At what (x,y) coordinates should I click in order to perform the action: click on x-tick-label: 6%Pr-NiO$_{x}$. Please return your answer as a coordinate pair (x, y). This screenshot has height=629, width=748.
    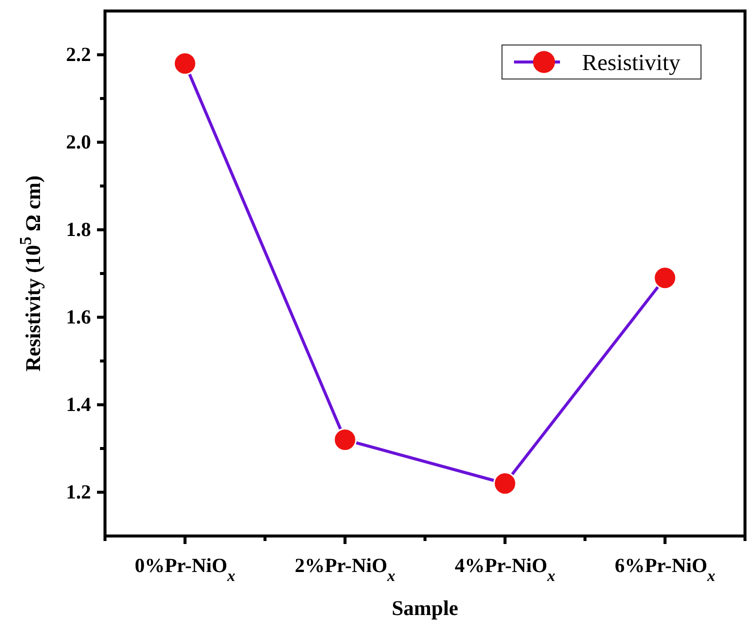
    Looking at the image, I should click on (665, 569).